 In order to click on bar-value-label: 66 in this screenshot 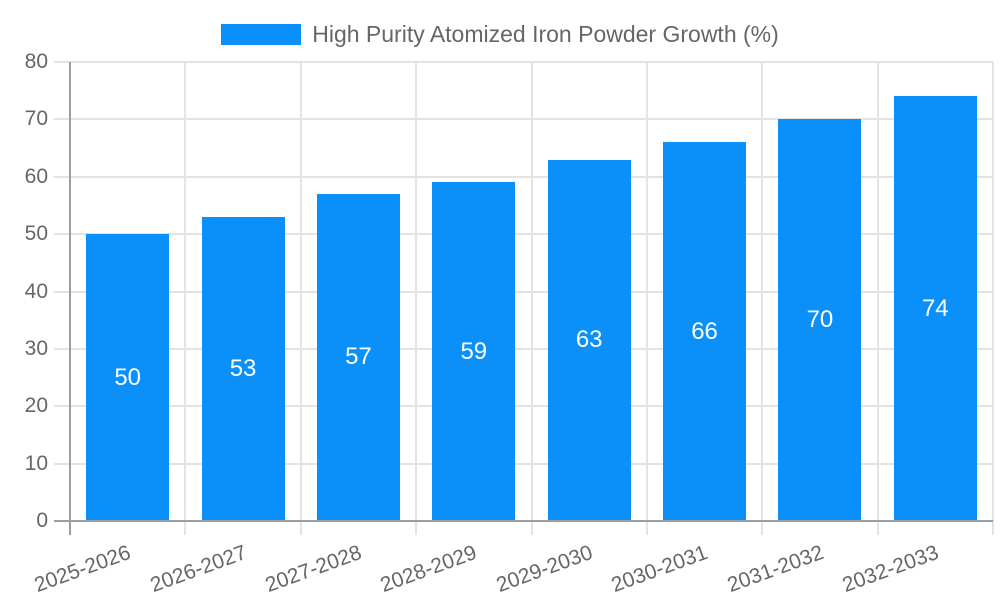, I will do `click(704, 331)`.